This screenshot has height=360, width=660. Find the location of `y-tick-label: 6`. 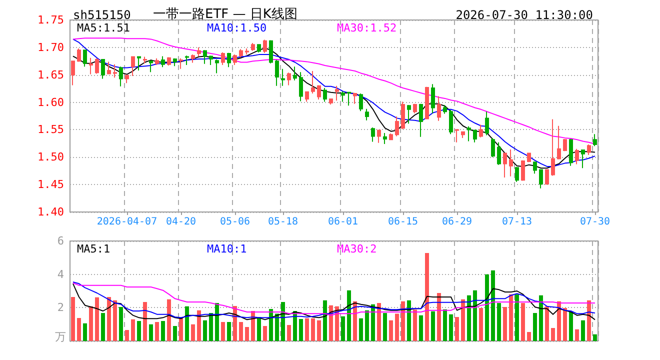

y-tick-label: 6 is located at coordinates (60, 241).